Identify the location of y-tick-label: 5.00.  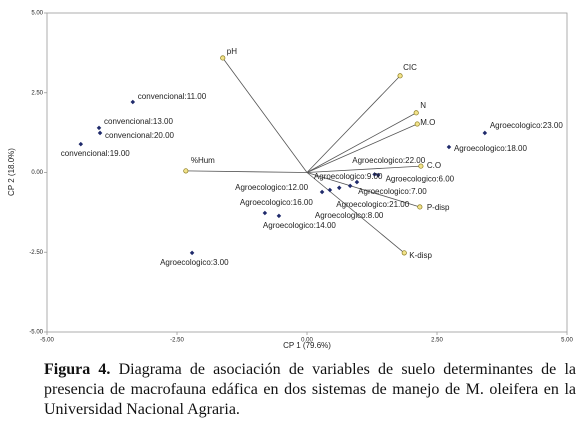
(37, 14).